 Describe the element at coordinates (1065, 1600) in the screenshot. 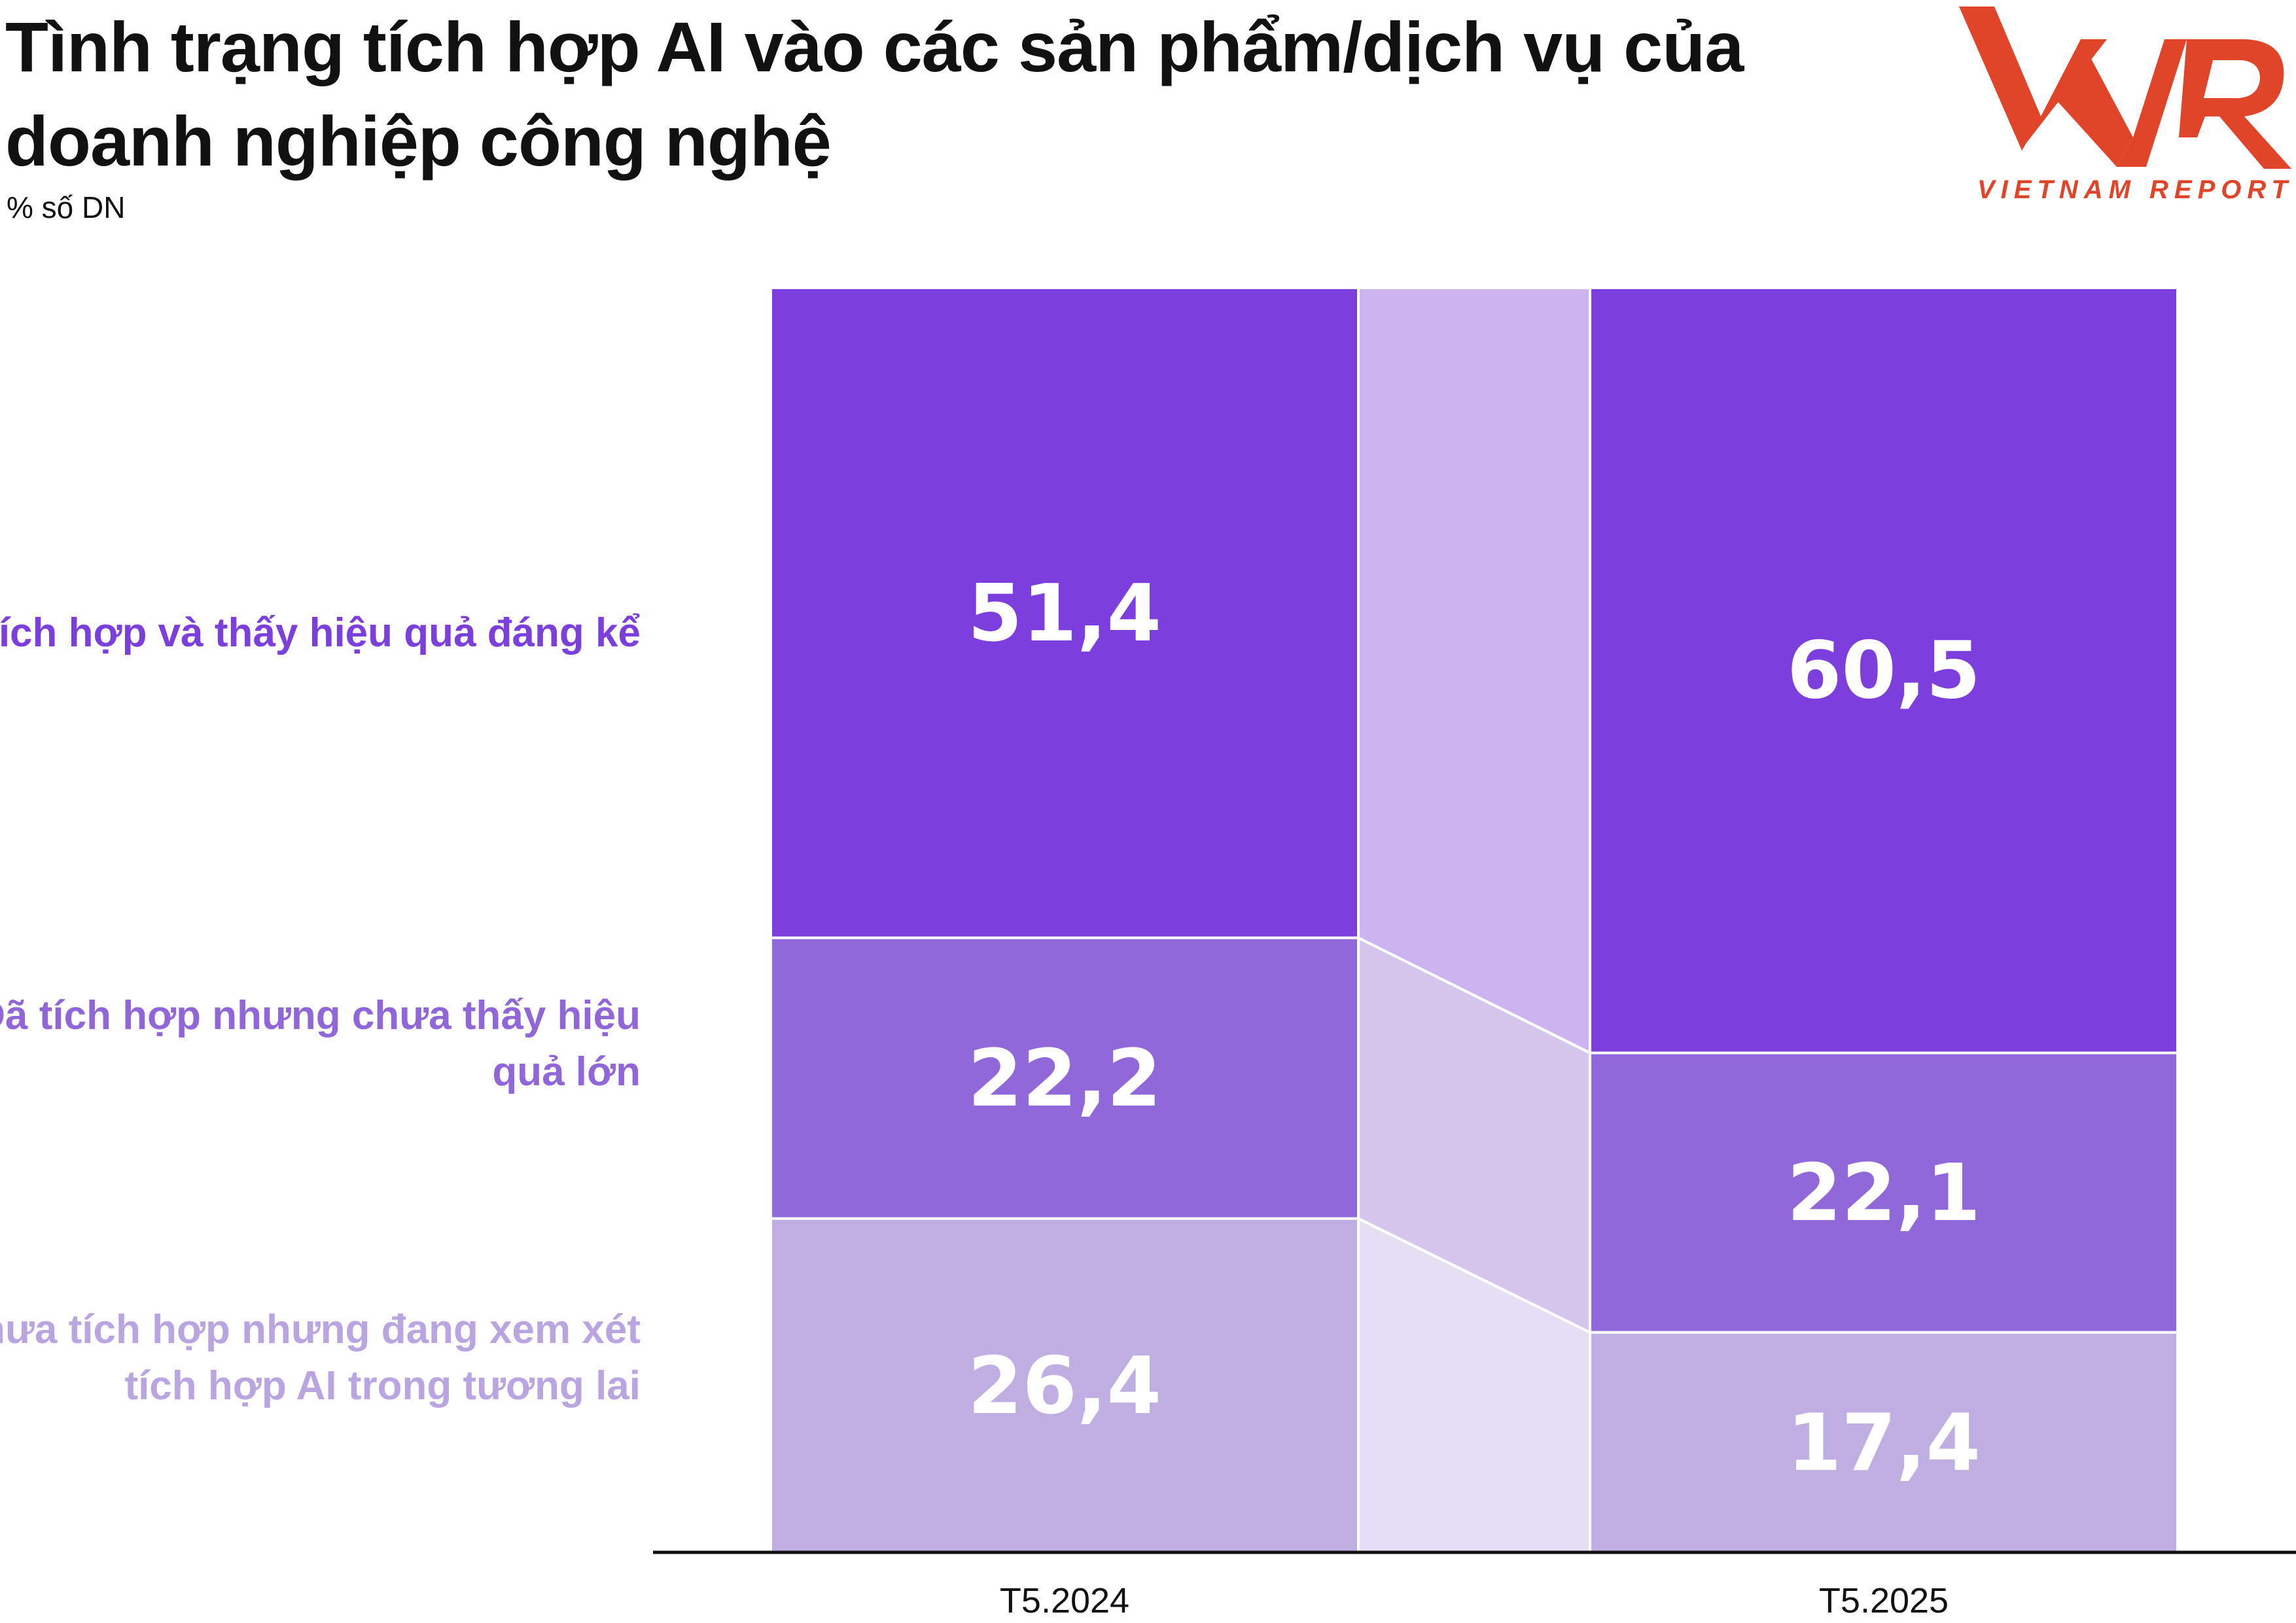

I see `x-tick-label-0: T5.2024` at that location.